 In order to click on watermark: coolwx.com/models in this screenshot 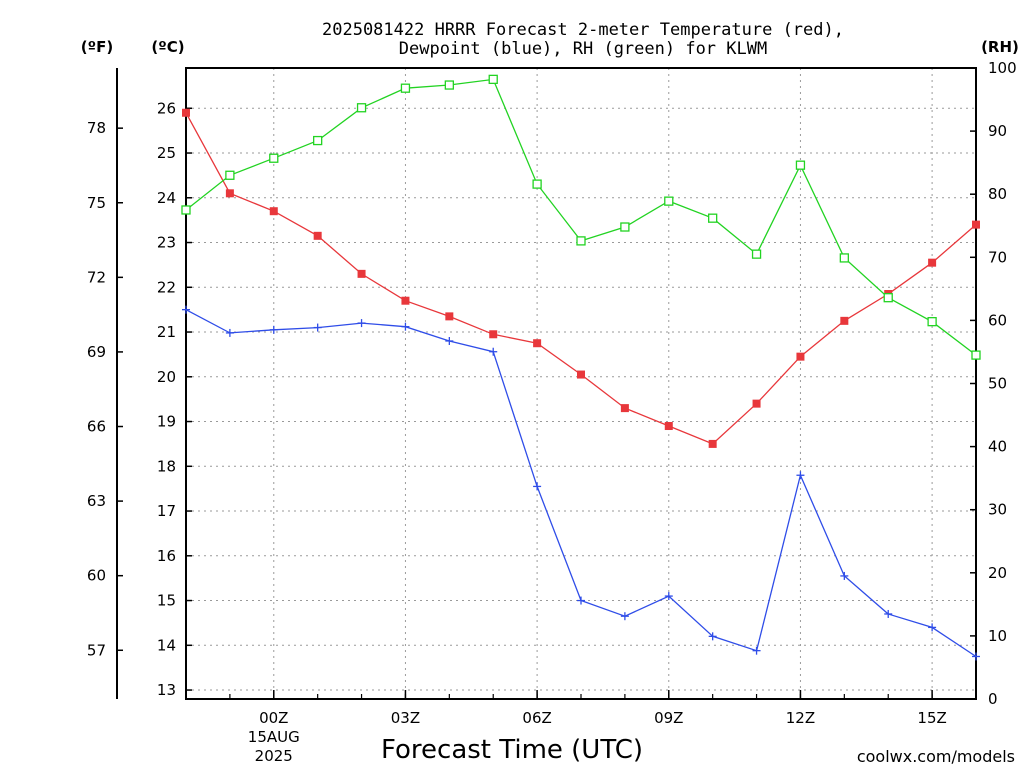, I will do `click(936, 756)`.